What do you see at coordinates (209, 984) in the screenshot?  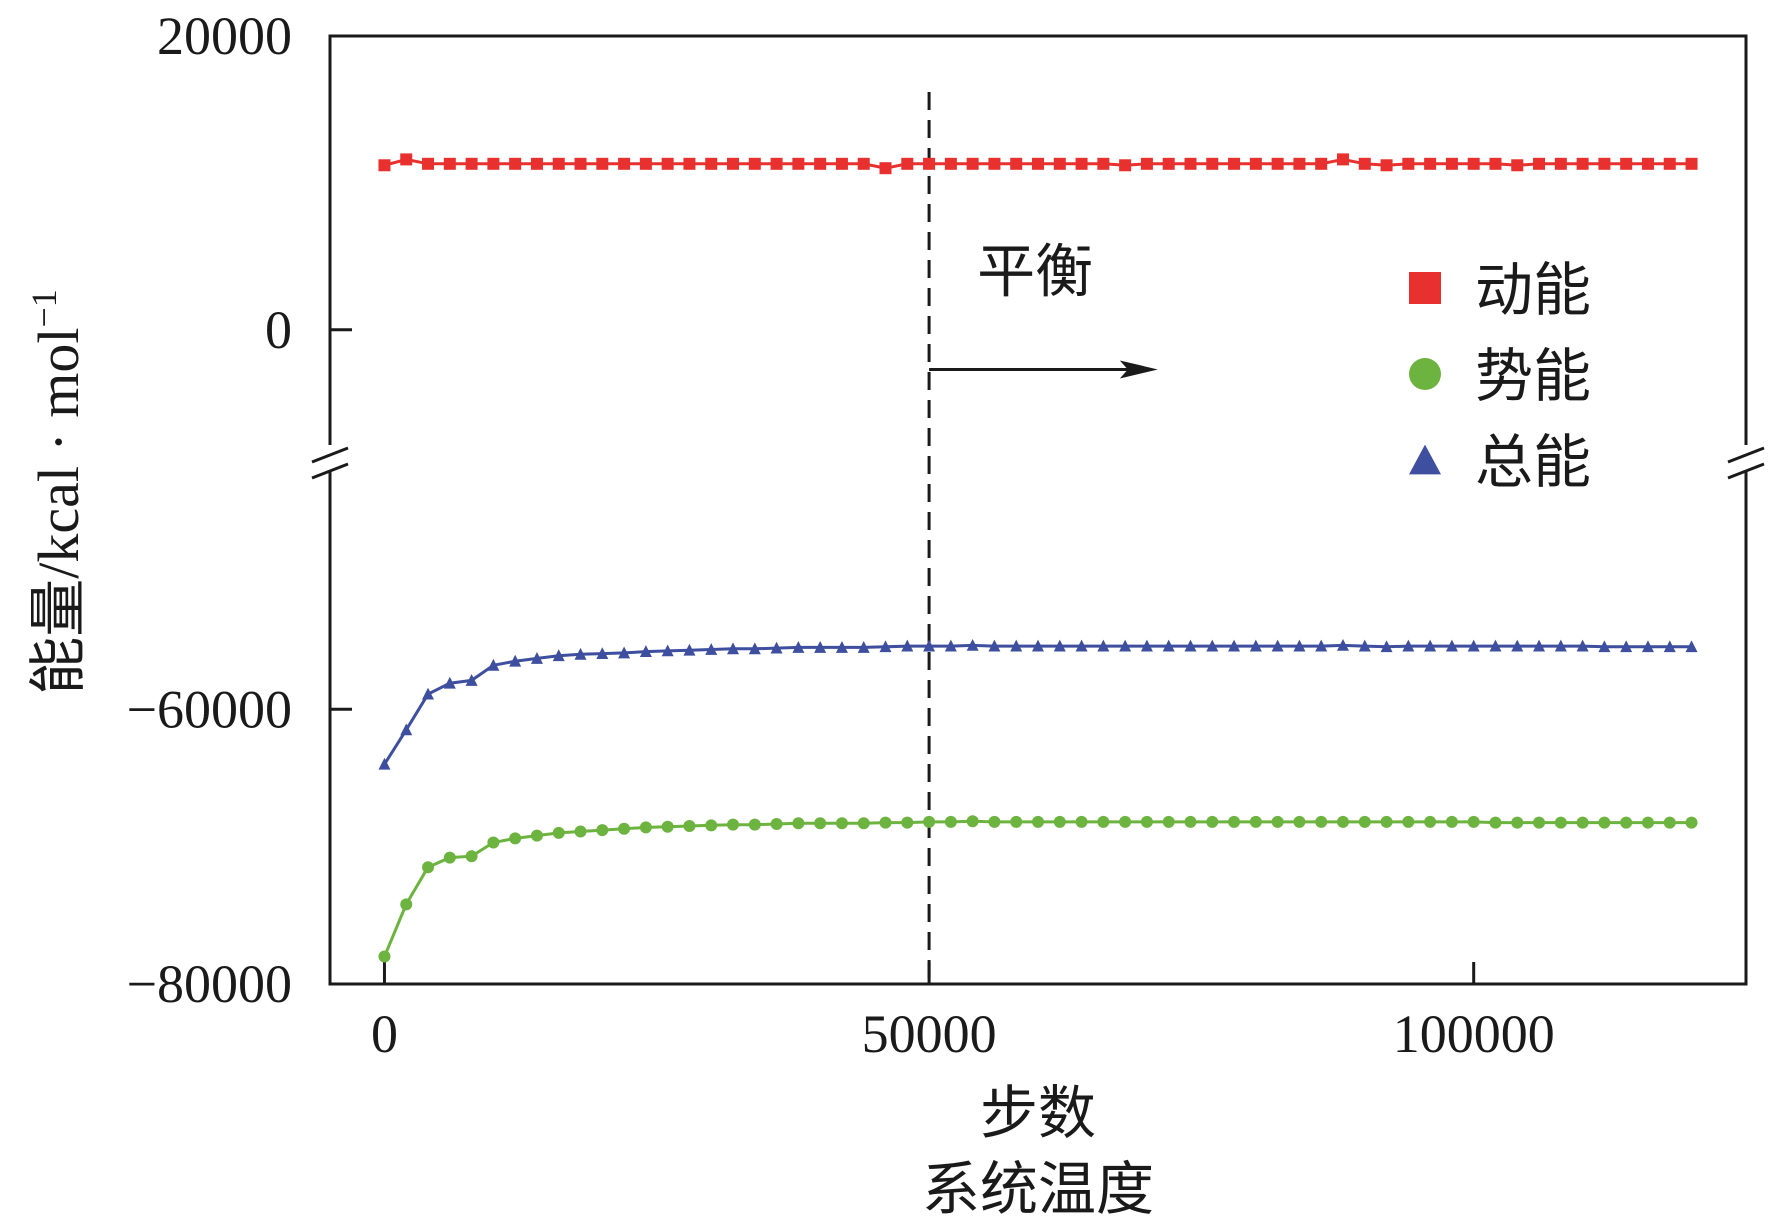 I see `y-tick-label: −80000` at bounding box center [209, 984].